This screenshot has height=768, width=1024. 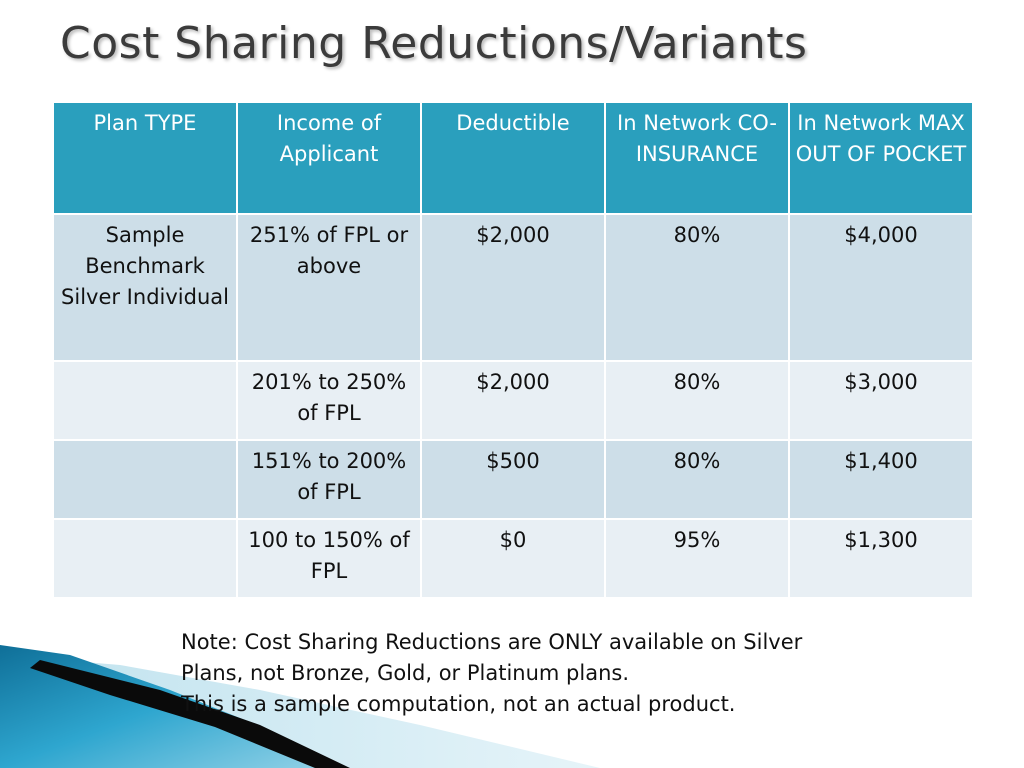 I want to click on cell-max-out-of-pocket: $1,400, so click(x=881, y=479).